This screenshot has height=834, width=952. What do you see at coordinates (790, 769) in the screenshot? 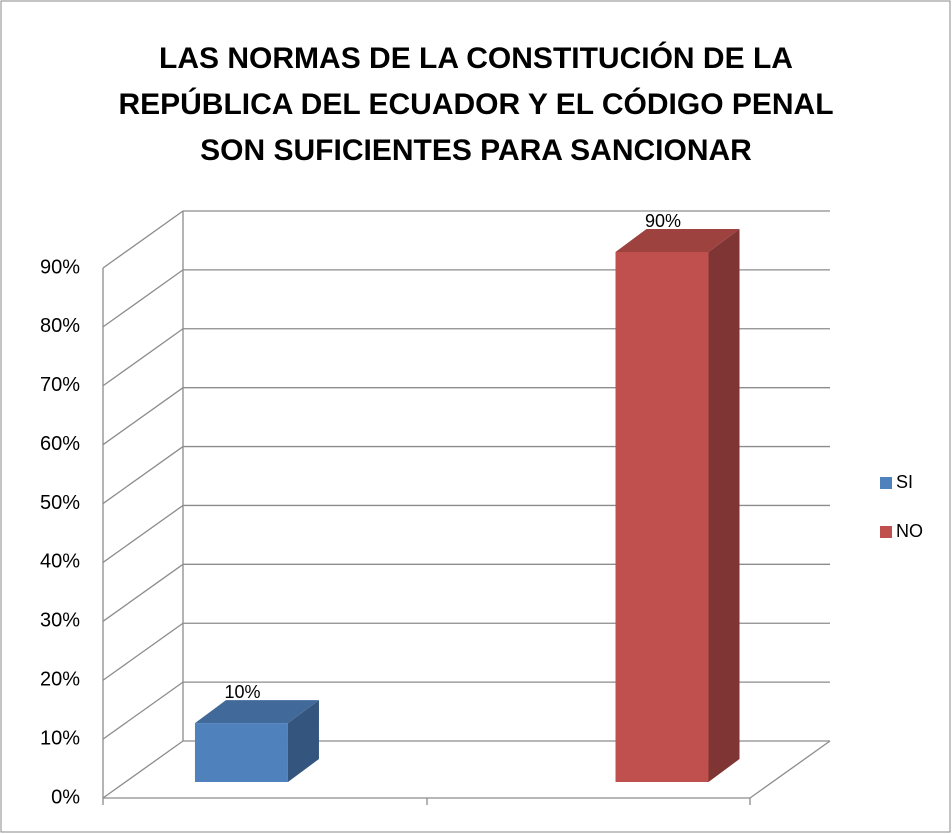
I see `floor-right` at bounding box center [790, 769].